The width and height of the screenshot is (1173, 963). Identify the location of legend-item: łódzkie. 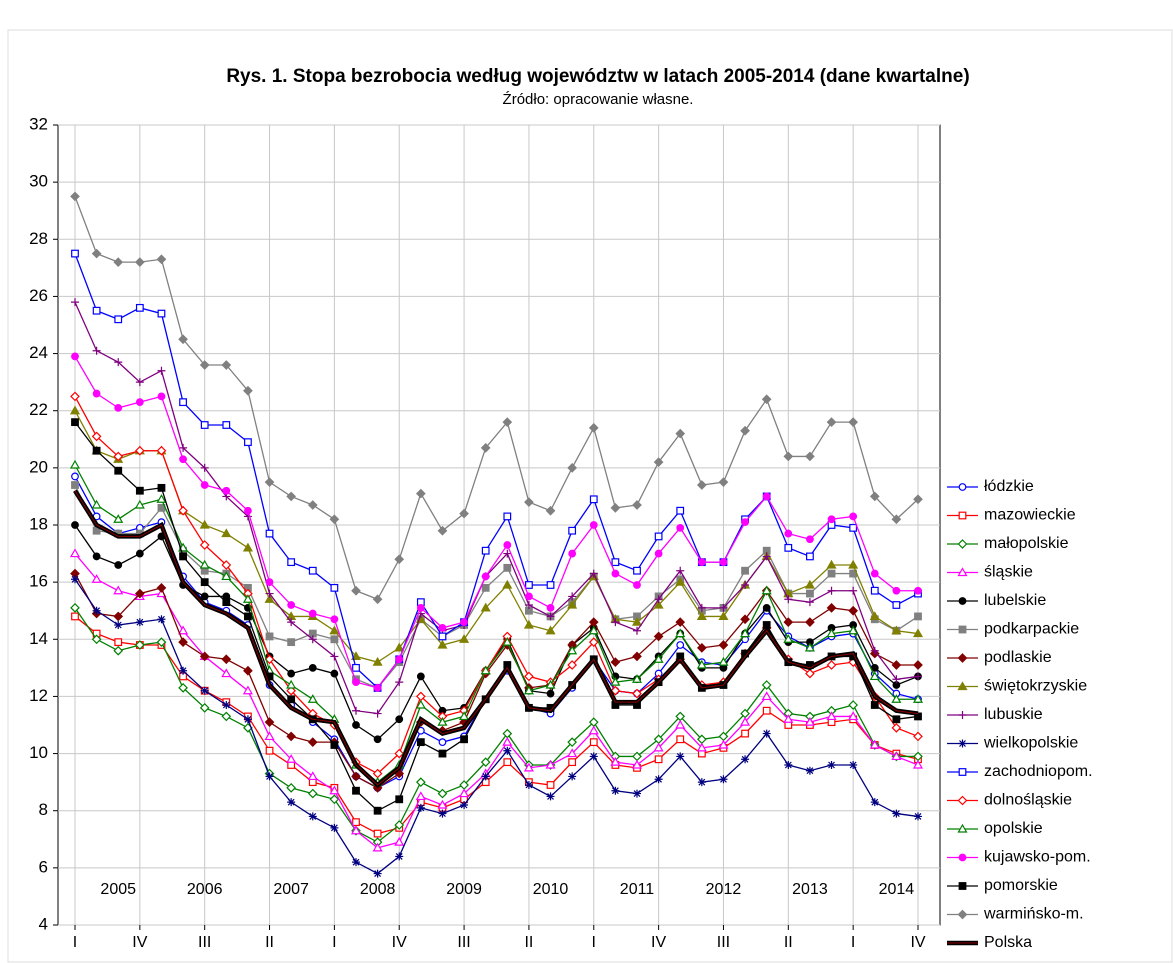
(990, 486).